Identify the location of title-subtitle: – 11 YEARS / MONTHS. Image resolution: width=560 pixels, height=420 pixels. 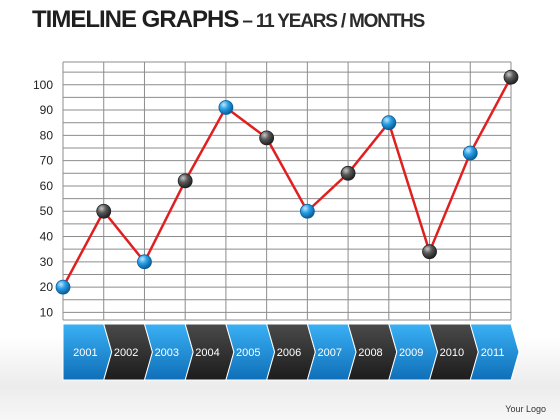
(331, 21).